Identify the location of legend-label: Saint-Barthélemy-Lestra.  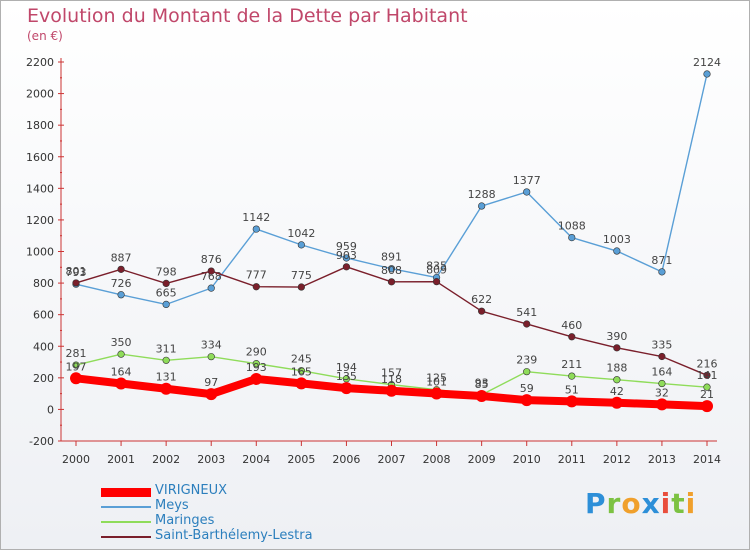
(234, 535).